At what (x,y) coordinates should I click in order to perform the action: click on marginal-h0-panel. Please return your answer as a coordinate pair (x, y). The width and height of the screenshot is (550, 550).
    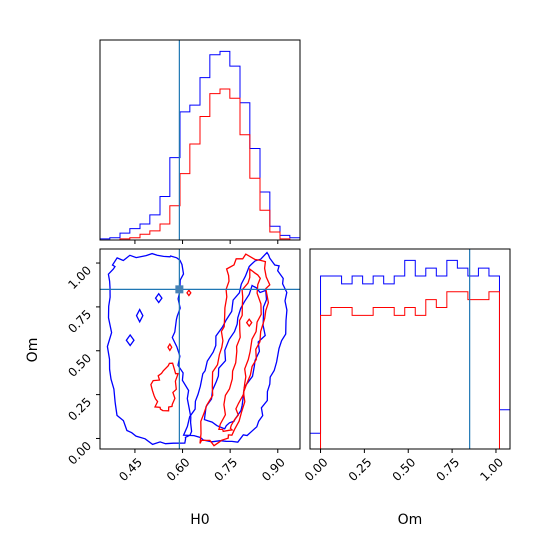
    Looking at the image, I should click on (200, 141).